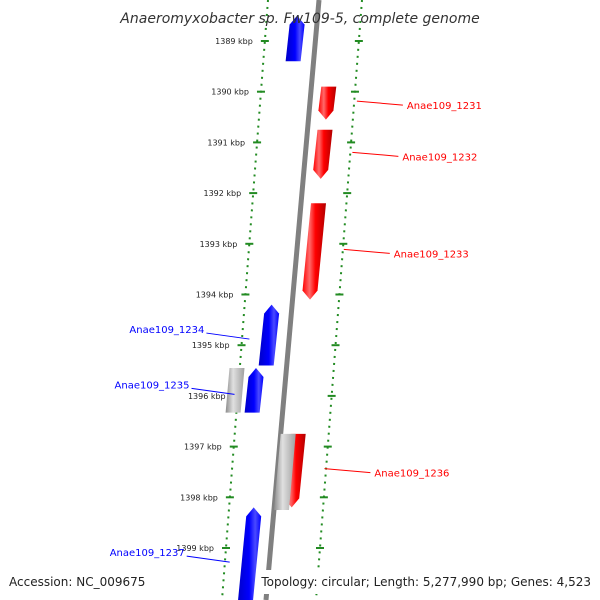 This screenshot has width=600, height=600. What do you see at coordinates (226, 142) in the screenshot?
I see `scale-tick-label: 1391 kbp` at bounding box center [226, 142].